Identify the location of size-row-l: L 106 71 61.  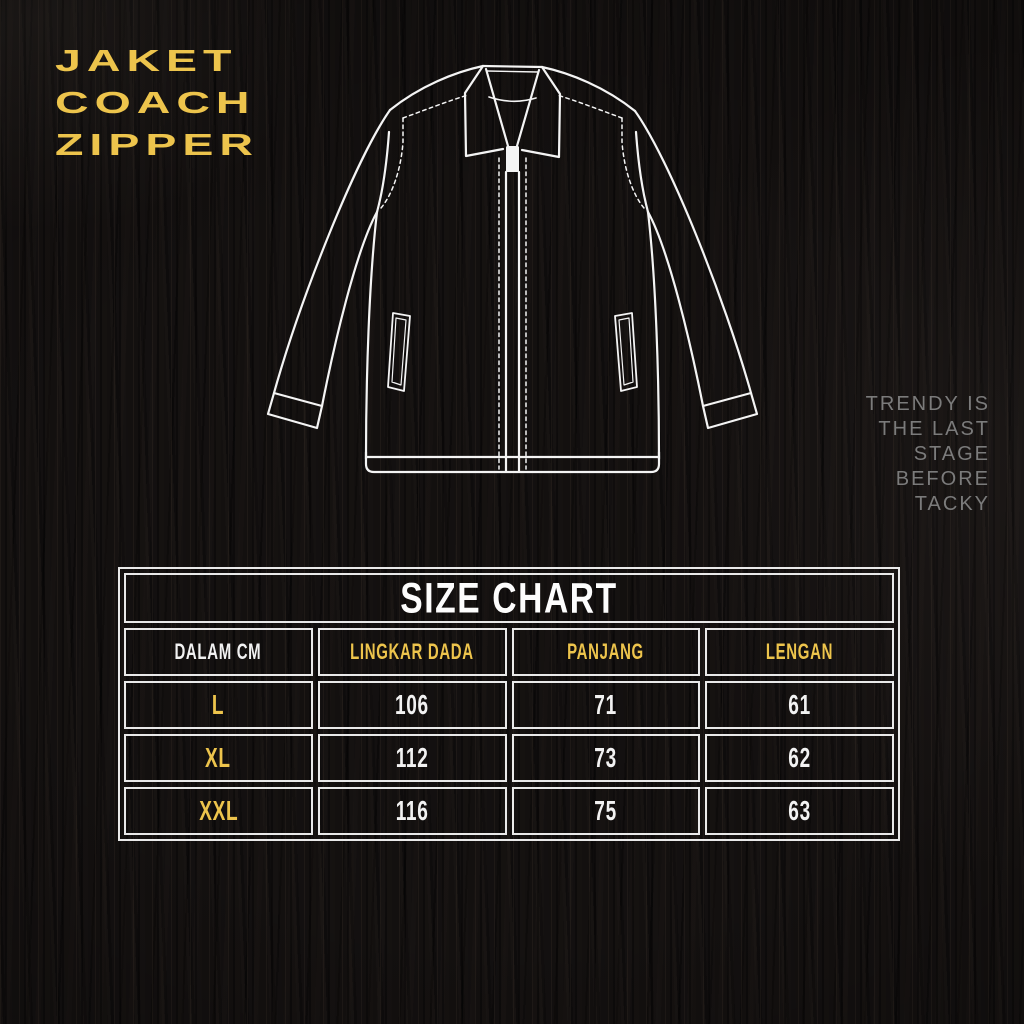
(509, 705).